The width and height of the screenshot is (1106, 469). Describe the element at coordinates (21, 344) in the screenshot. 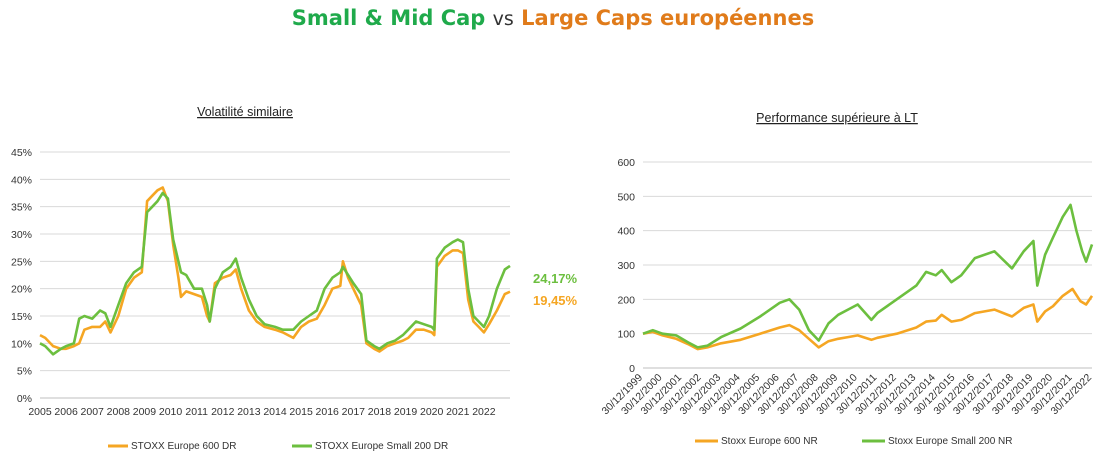

I see `vol-y-tick-label: 10%` at that location.